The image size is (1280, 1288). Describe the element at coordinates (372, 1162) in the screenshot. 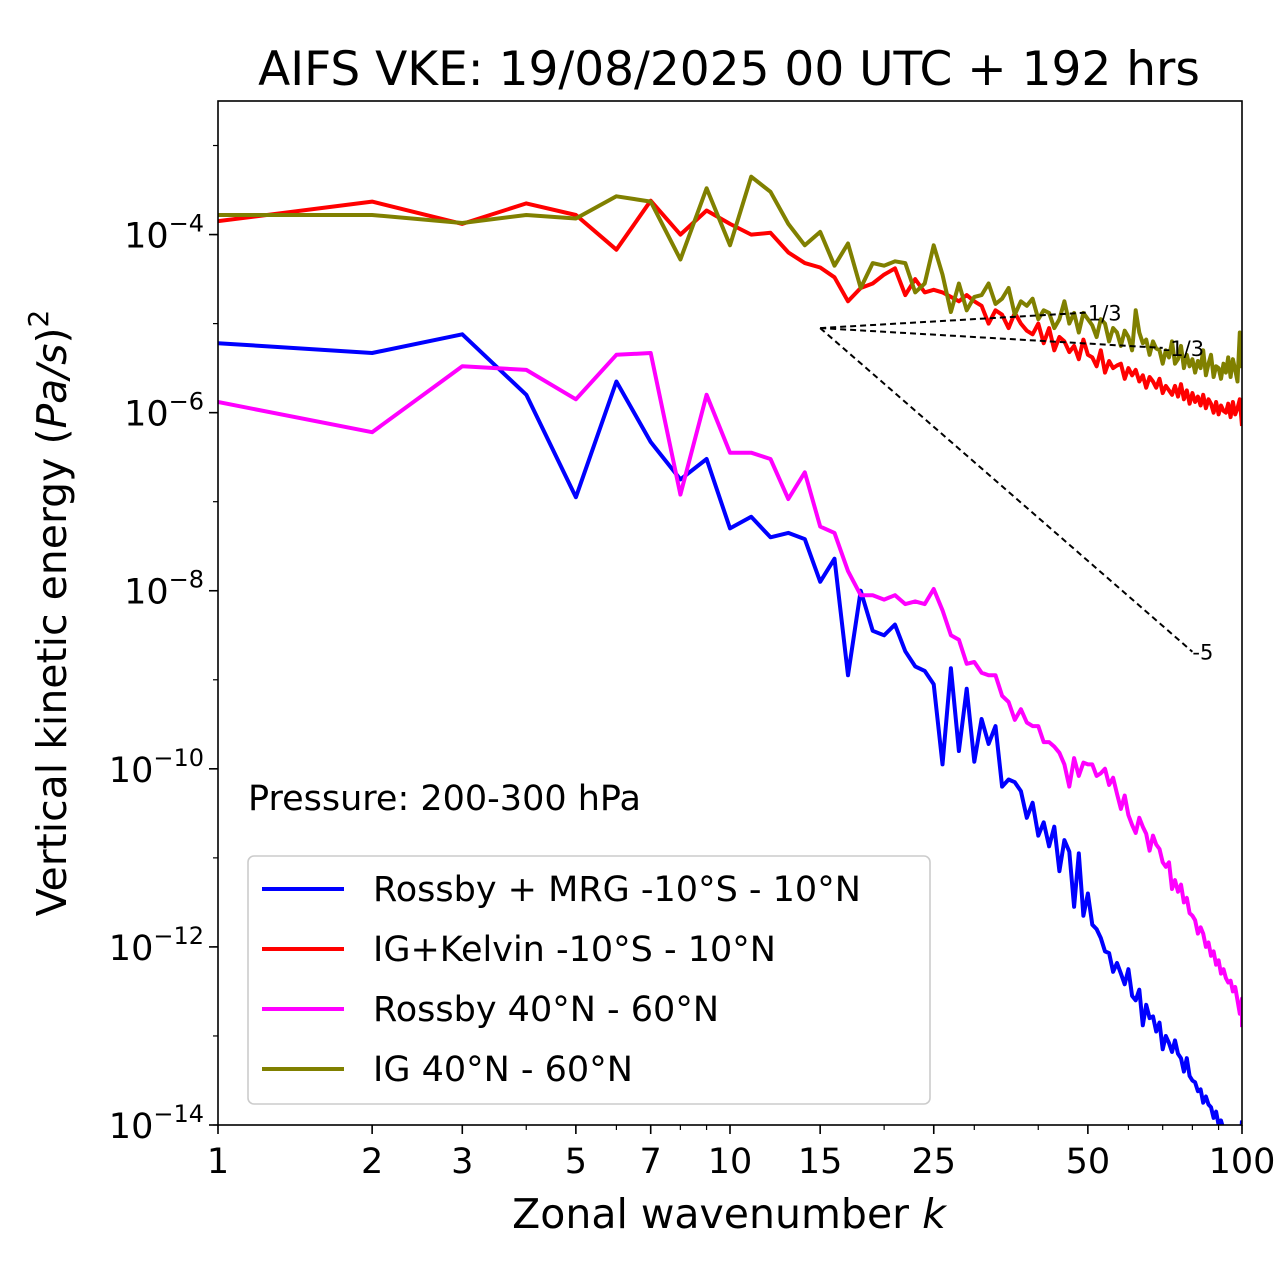

I see `x-tick-label: 2` at that location.